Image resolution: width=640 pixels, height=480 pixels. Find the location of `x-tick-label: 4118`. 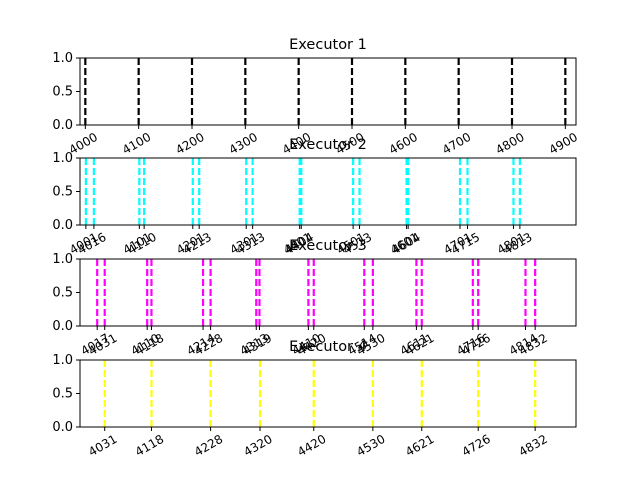

x-tick-label: 4118 is located at coordinates (149, 445).